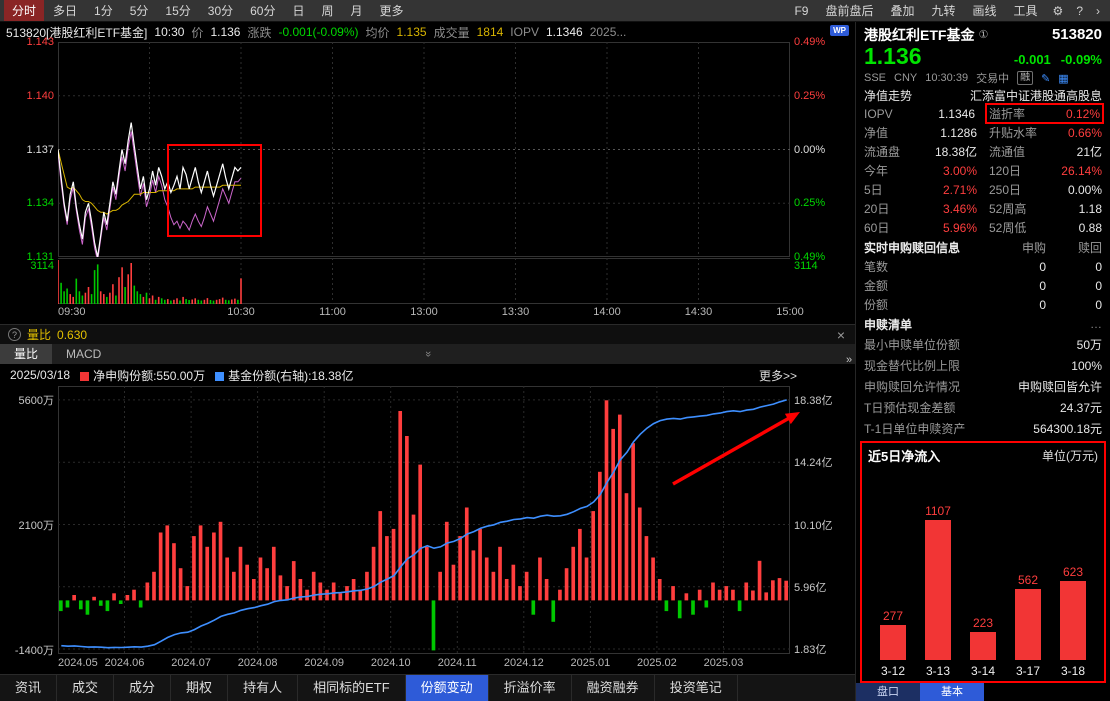 The height and width of the screenshot is (701, 1110). I want to click on bottom-tab-9: 投资笔记, so click(696, 688).